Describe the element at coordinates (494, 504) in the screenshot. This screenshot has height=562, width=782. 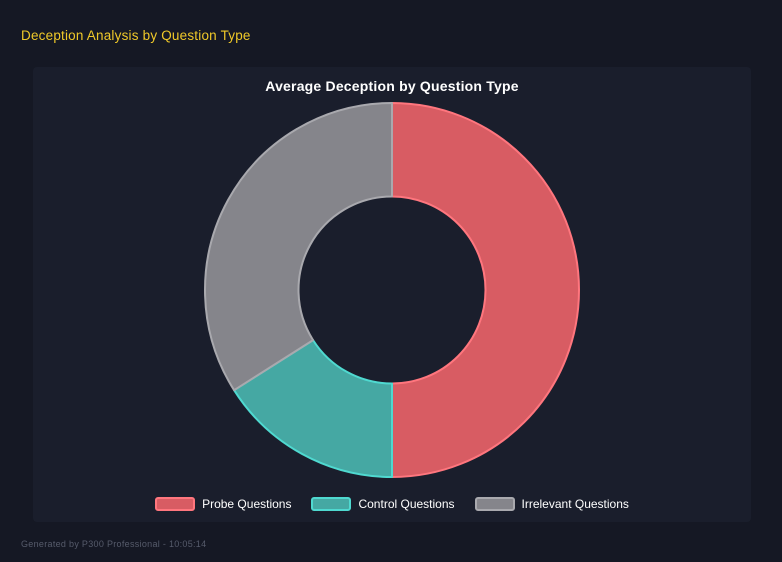
I see `irrelevant-swatch` at that location.